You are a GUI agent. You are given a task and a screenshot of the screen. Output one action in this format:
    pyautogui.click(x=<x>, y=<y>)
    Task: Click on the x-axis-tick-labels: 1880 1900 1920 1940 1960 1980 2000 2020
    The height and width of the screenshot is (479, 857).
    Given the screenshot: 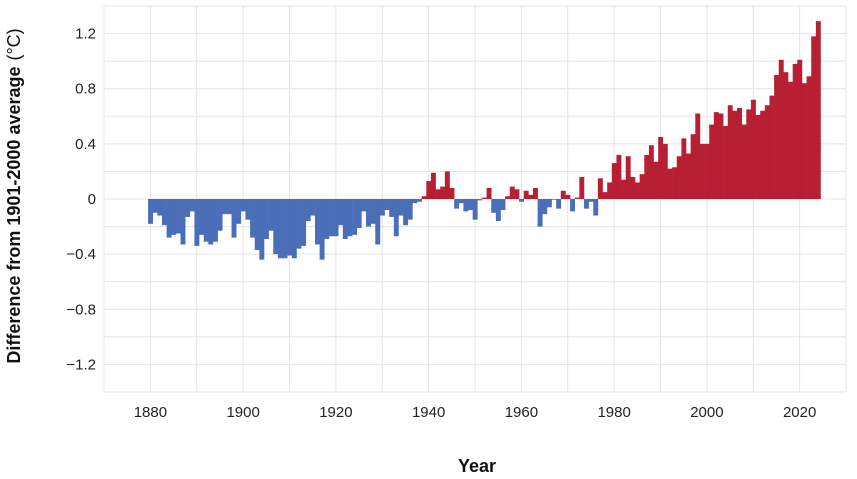 What is the action you would take?
    pyautogui.click(x=475, y=412)
    